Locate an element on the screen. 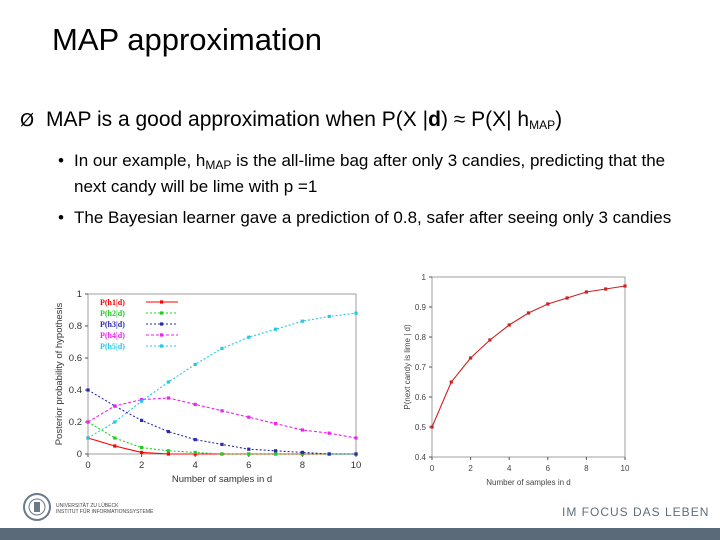 This screenshot has height=540, width=720. legend-label: P(h2|d) is located at coordinates (112, 313).